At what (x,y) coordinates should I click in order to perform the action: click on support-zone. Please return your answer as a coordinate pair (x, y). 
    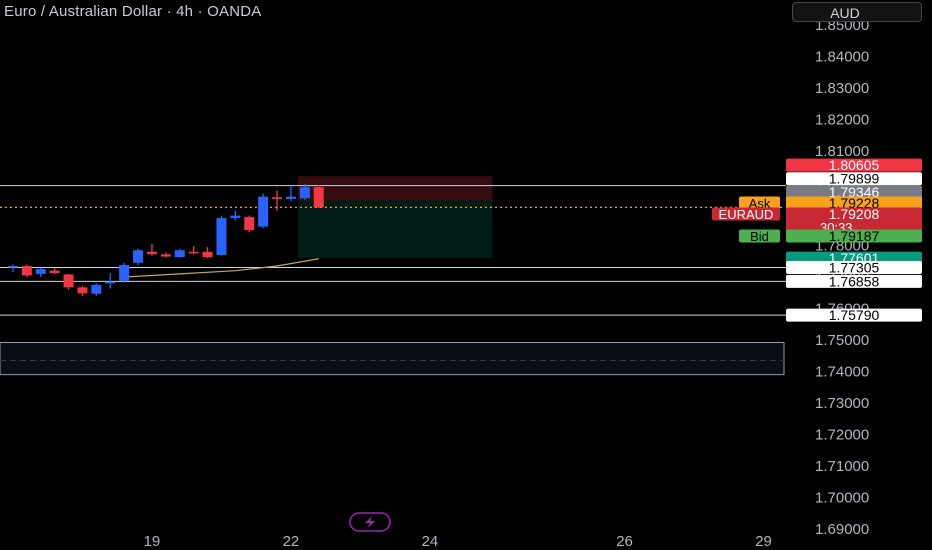
    Looking at the image, I should click on (392, 359).